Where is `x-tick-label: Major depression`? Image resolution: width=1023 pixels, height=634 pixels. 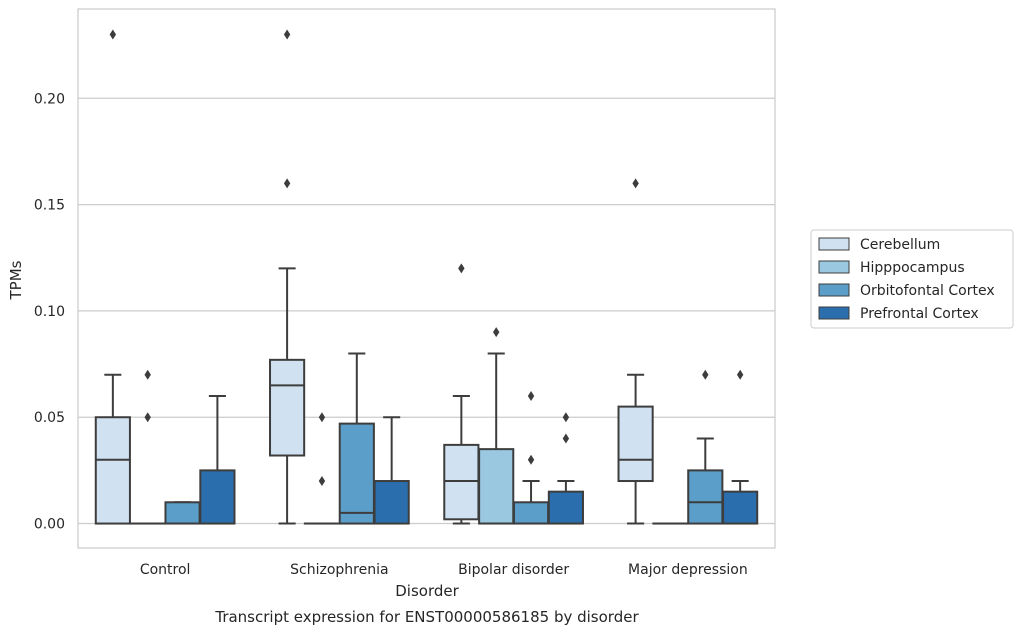
x-tick-label: Major depression is located at coordinates (688, 570).